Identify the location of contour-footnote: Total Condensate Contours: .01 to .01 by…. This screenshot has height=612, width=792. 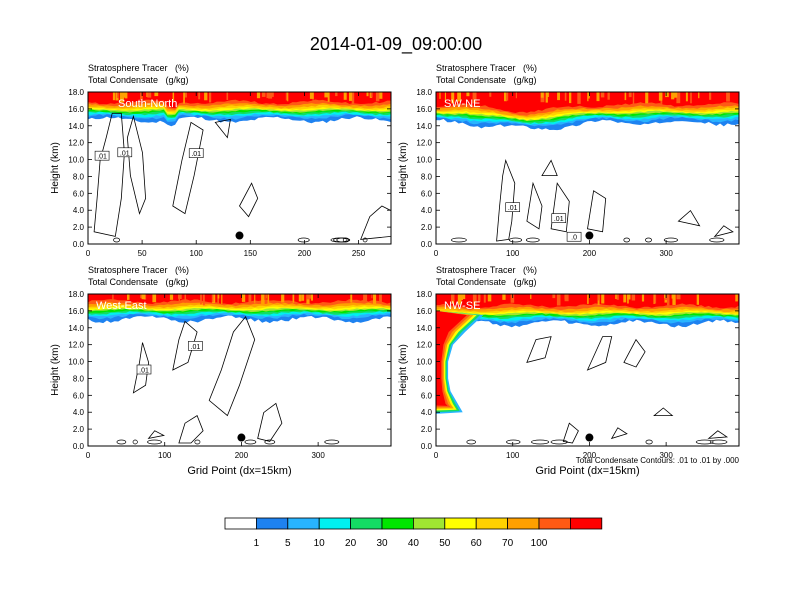
(658, 460).